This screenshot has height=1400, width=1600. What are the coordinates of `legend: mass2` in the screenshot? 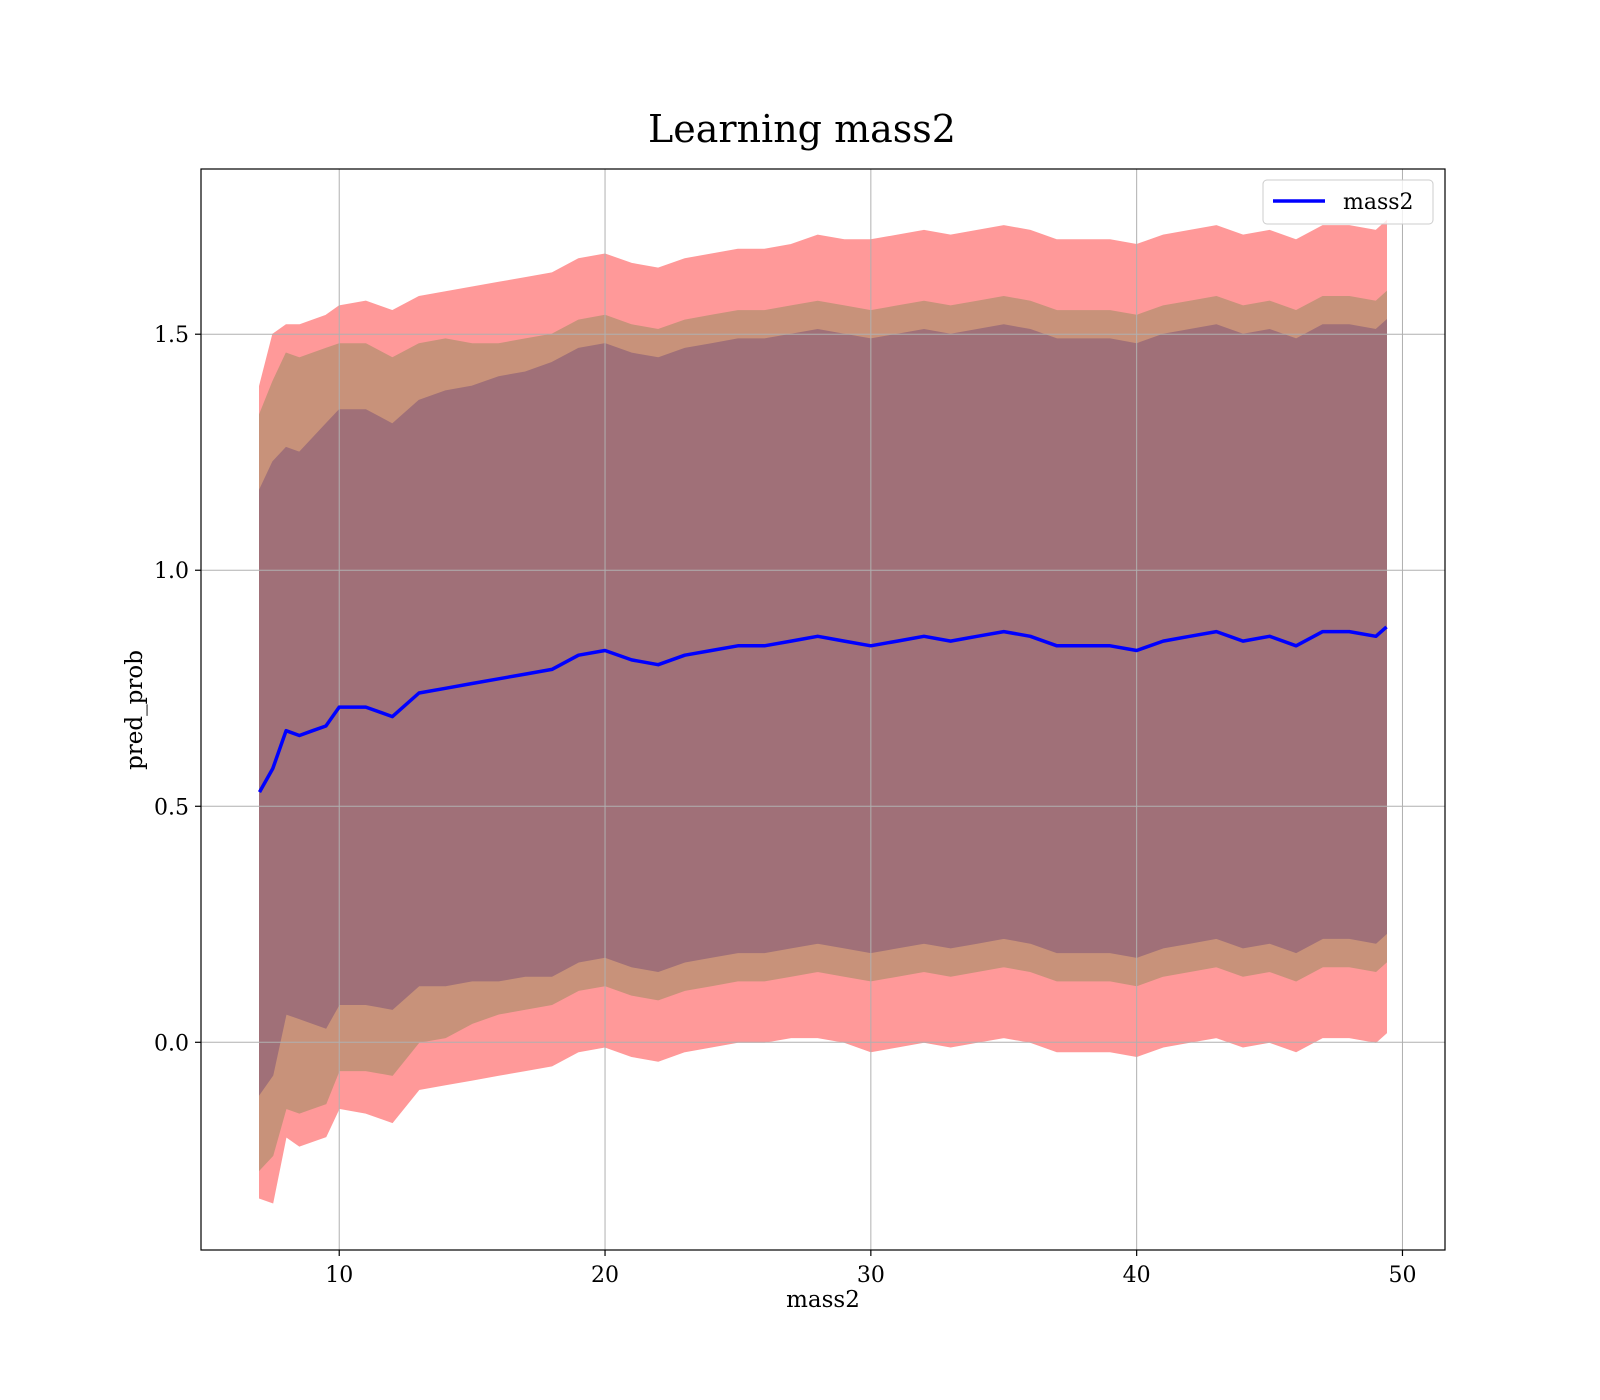 It's located at (1348, 202).